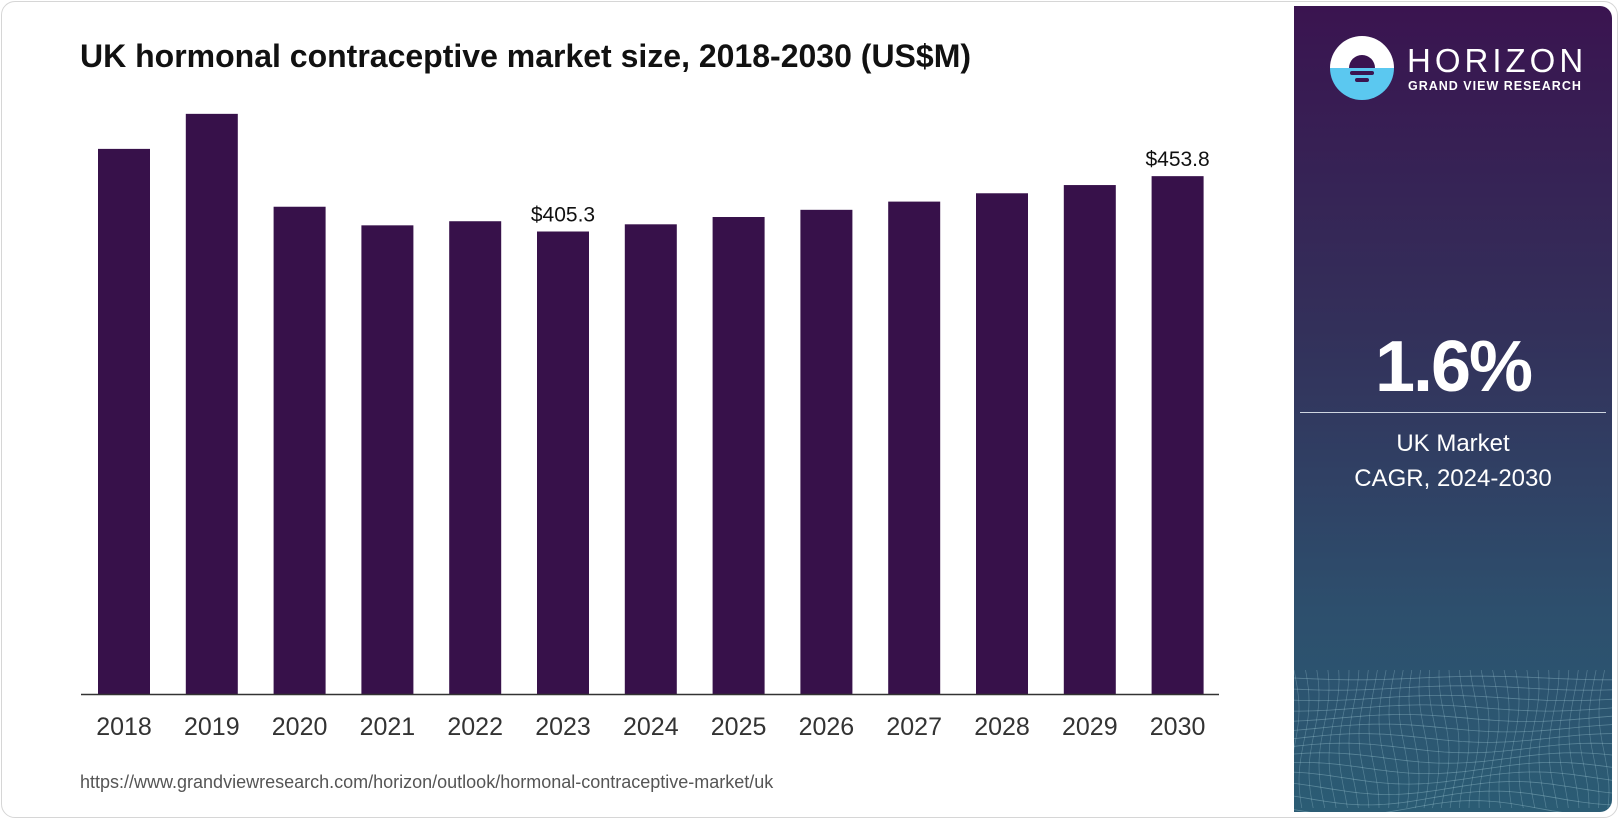 The width and height of the screenshot is (1620, 820). I want to click on x-tick-label: 2029, so click(1090, 727).